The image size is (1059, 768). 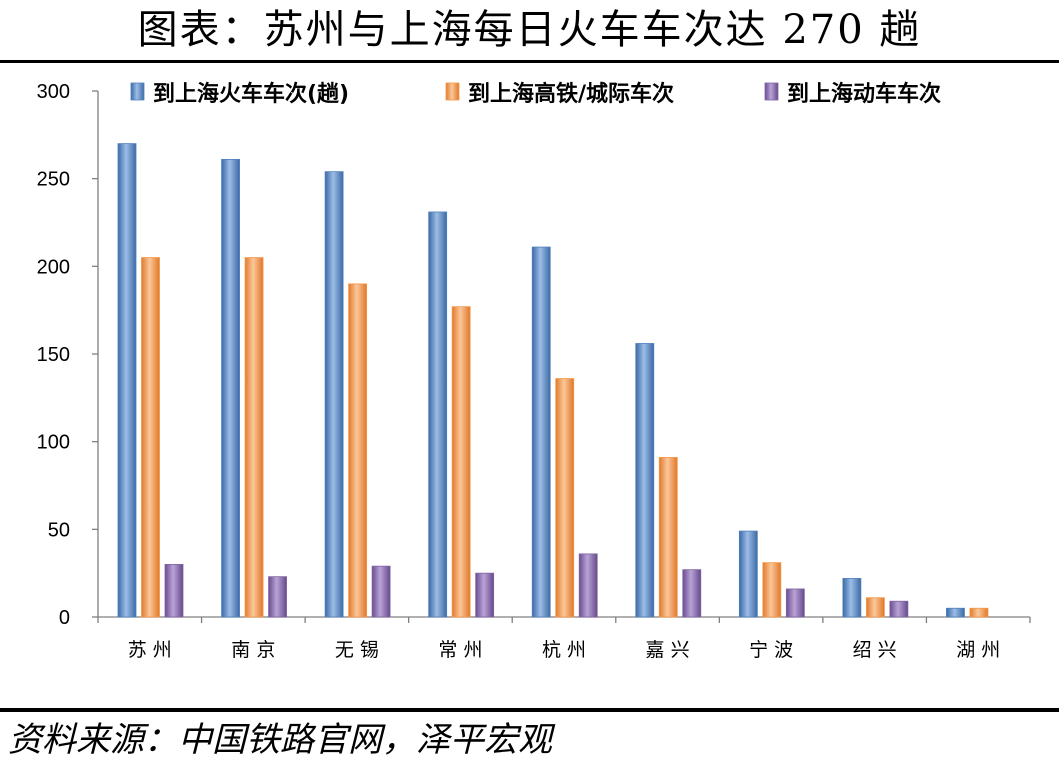 What do you see at coordinates (59, 530) in the screenshot?
I see `y-tick-label: 50` at bounding box center [59, 530].